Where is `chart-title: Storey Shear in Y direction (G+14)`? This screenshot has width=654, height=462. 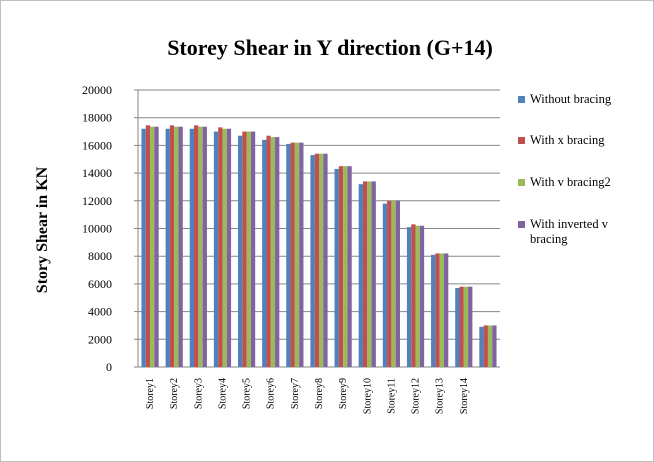 chart-title: Storey Shear in Y direction (G+14) is located at coordinates (330, 47).